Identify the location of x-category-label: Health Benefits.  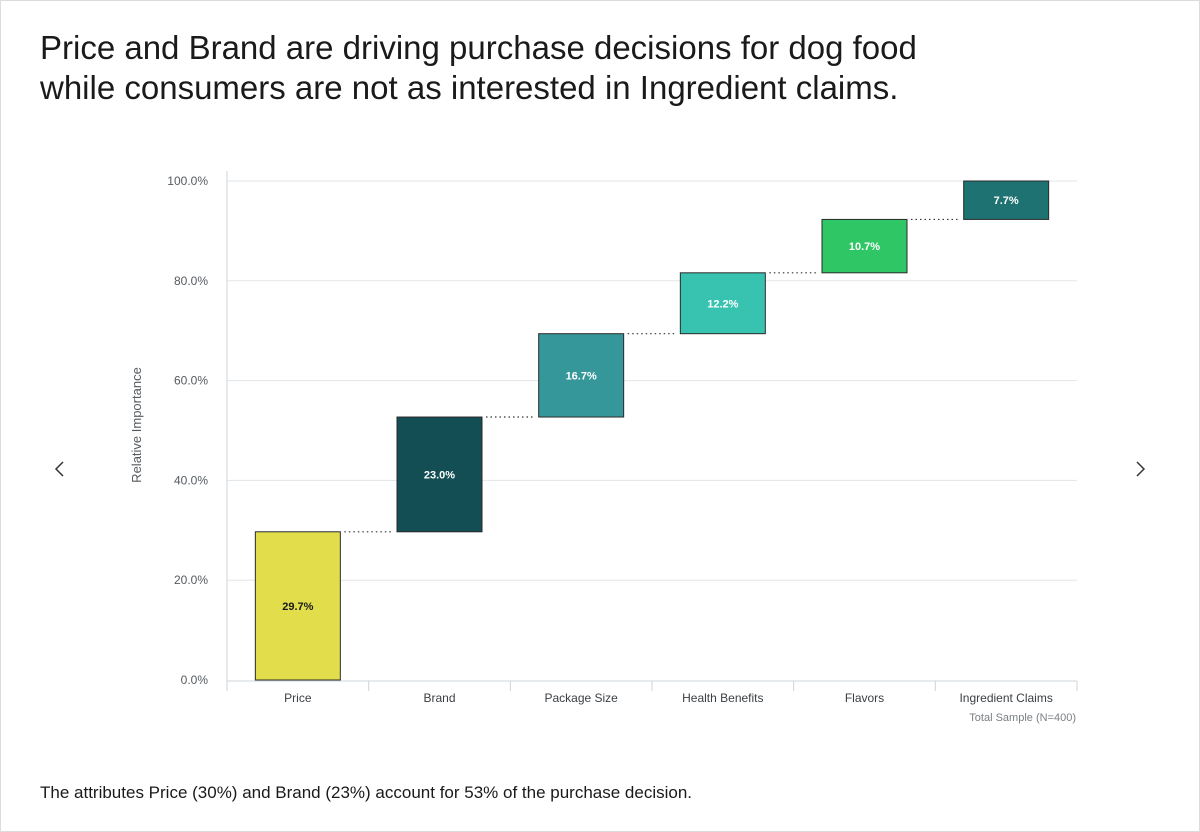
(722, 698).